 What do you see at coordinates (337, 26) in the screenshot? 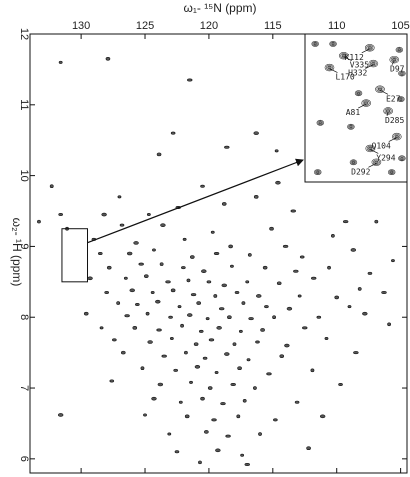
I see `x-tick-label: 110` at bounding box center [337, 26].